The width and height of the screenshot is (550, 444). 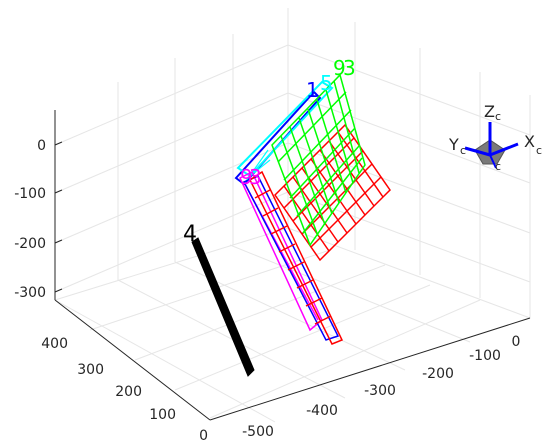 I want to click on board-label-9-green: 9, so click(x=339, y=68).